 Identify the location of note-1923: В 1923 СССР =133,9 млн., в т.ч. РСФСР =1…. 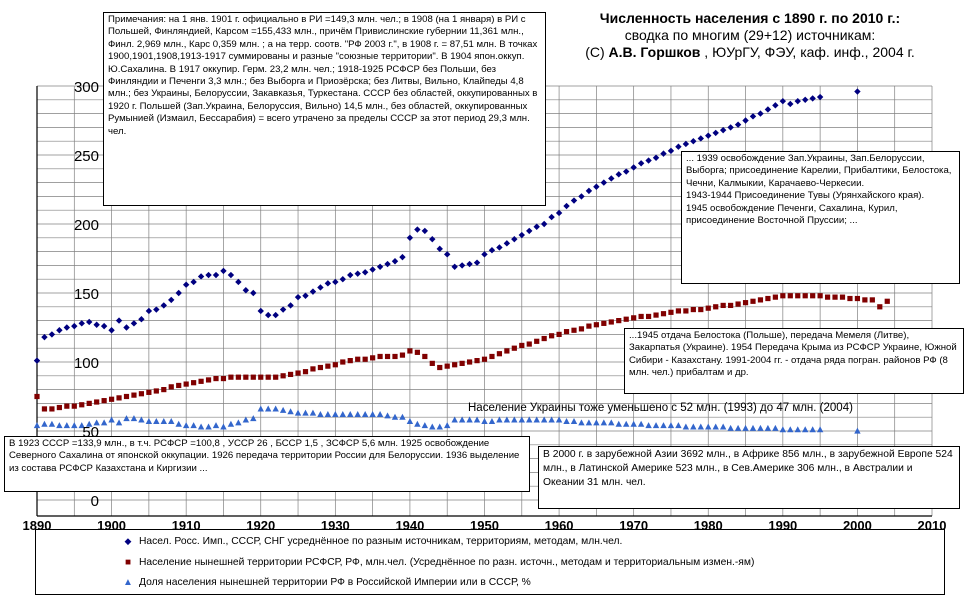
(267, 464).